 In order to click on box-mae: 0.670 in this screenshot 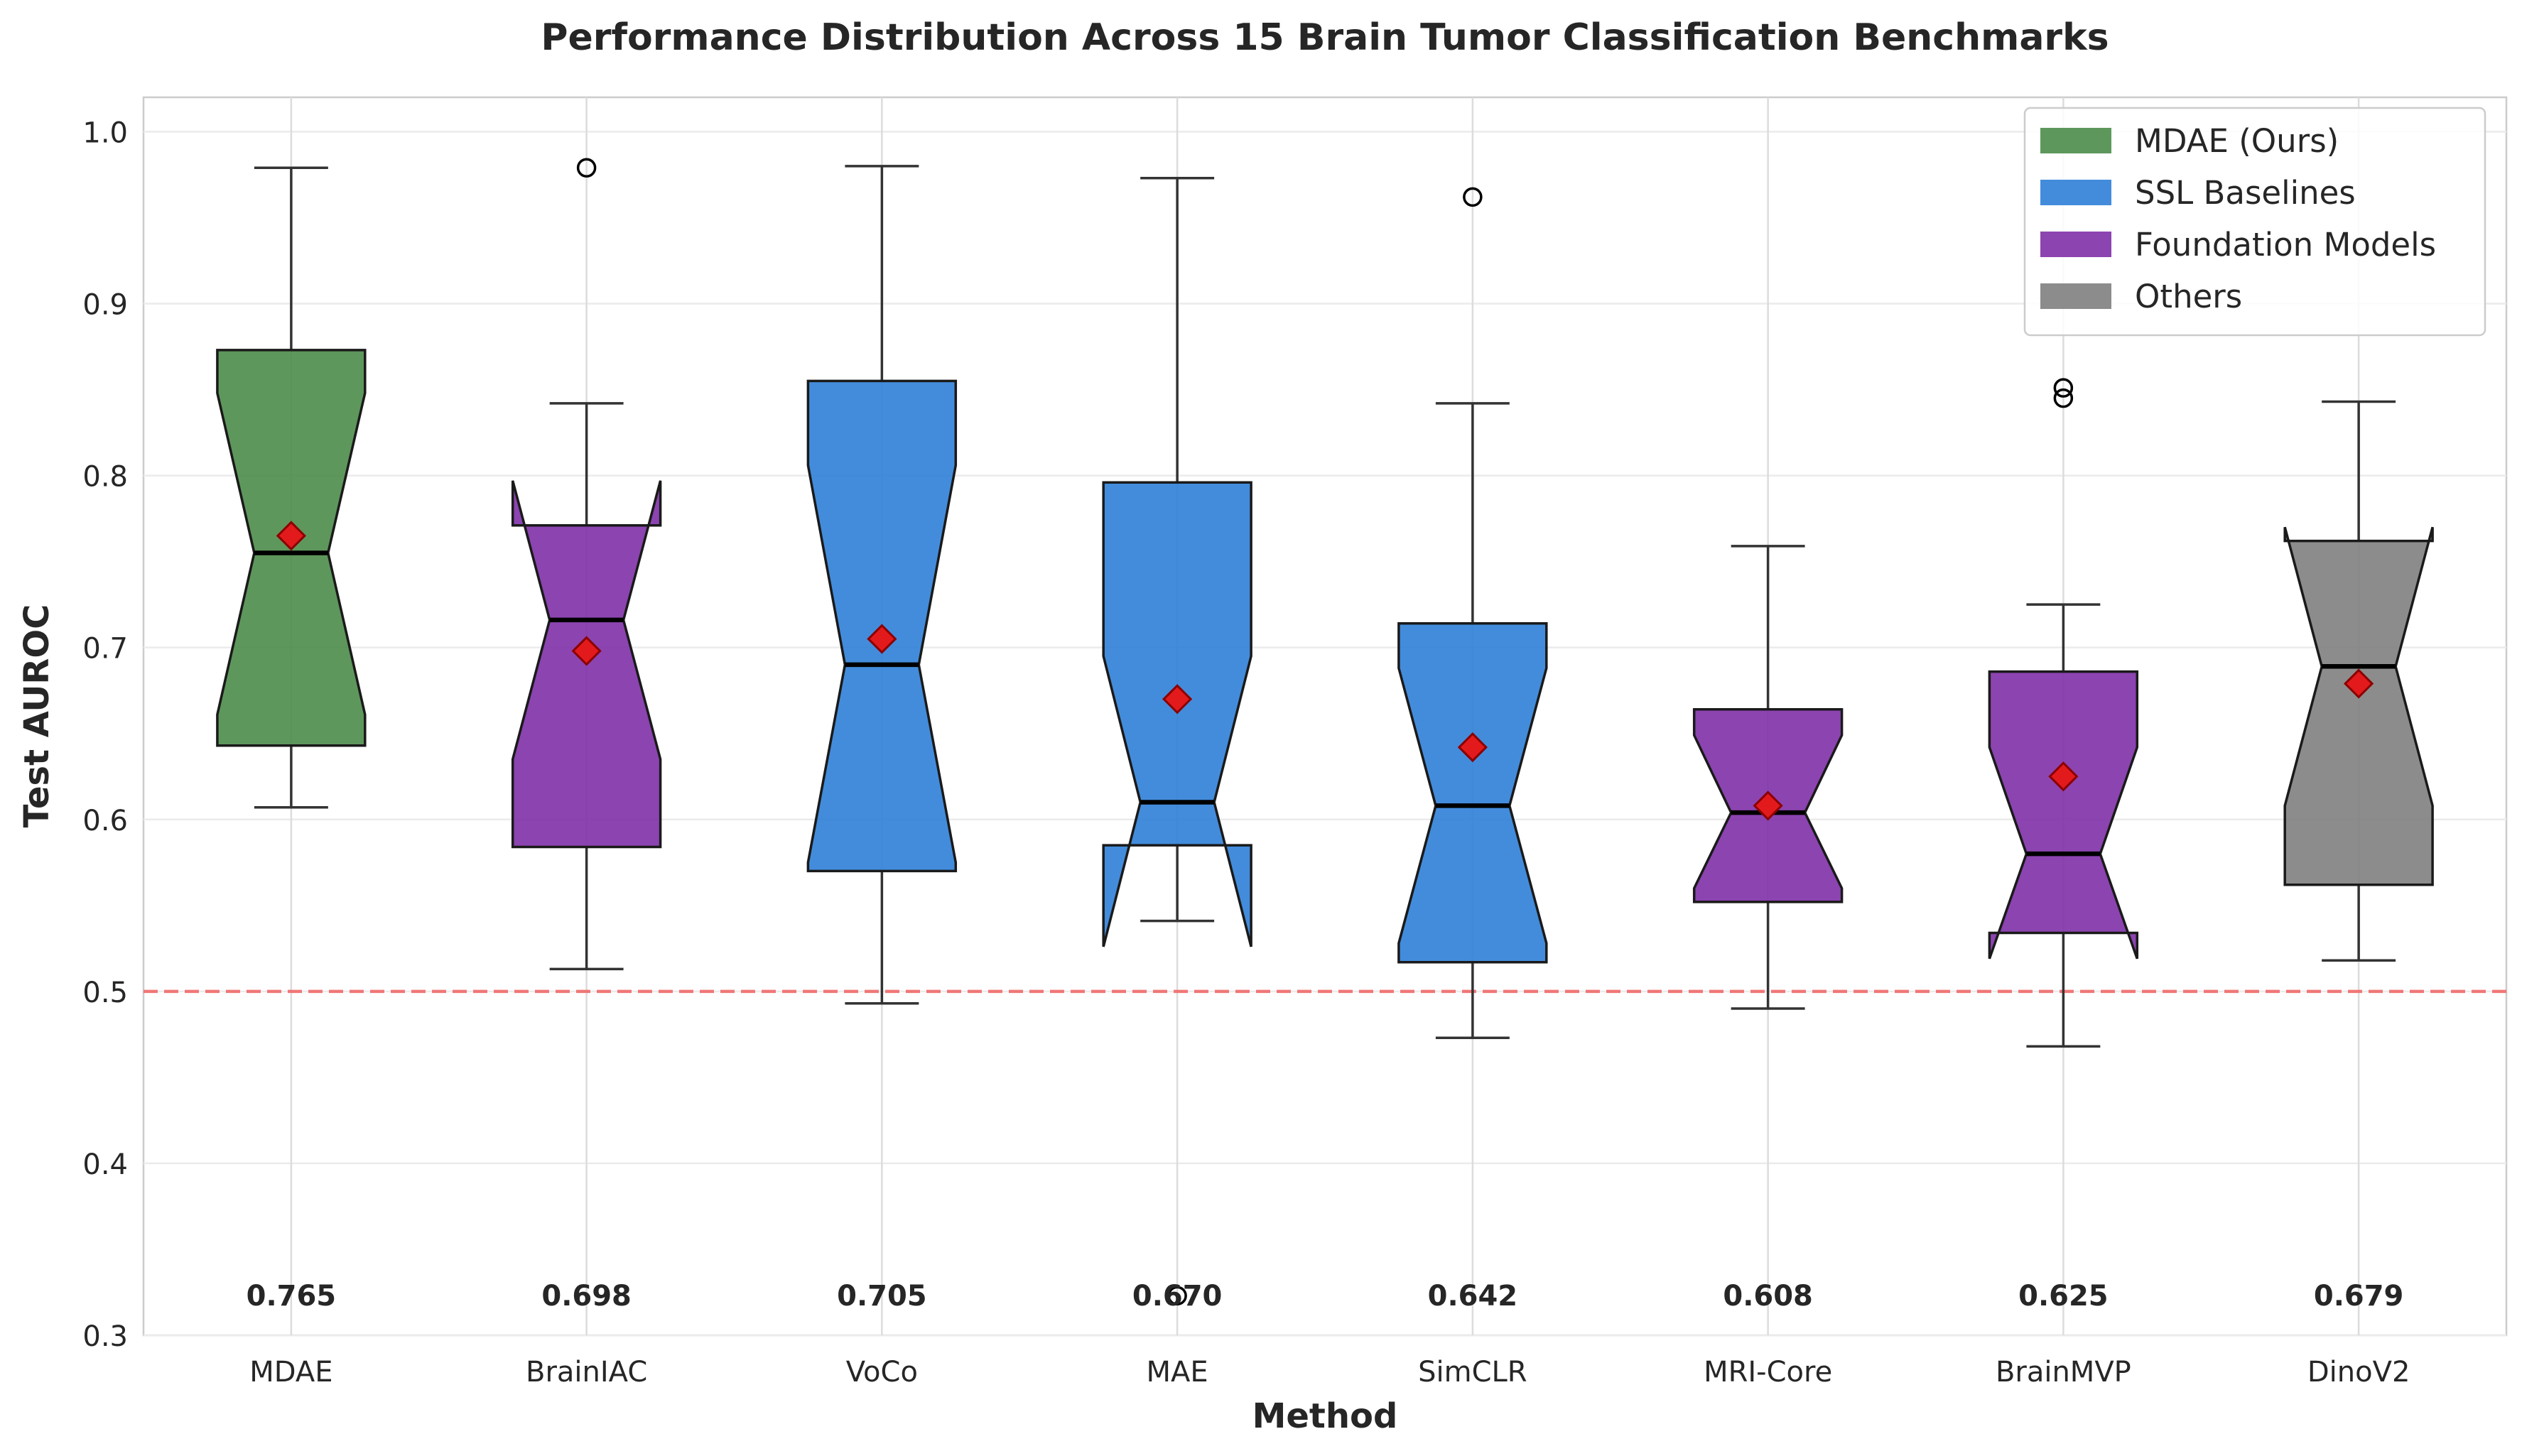, I will do `click(1177, 745)`.